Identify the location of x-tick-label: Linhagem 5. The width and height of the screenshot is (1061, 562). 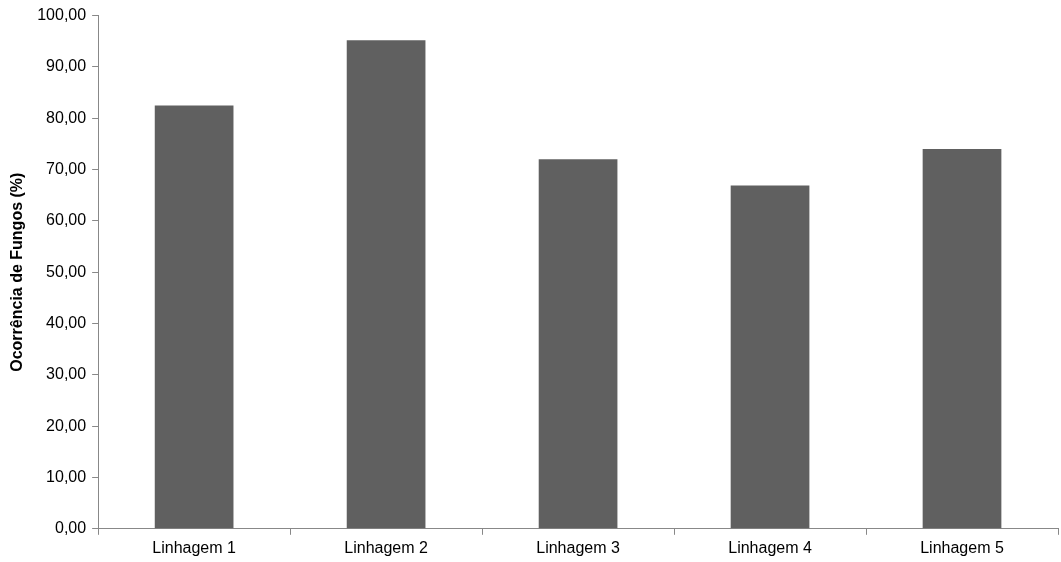
(962, 547).